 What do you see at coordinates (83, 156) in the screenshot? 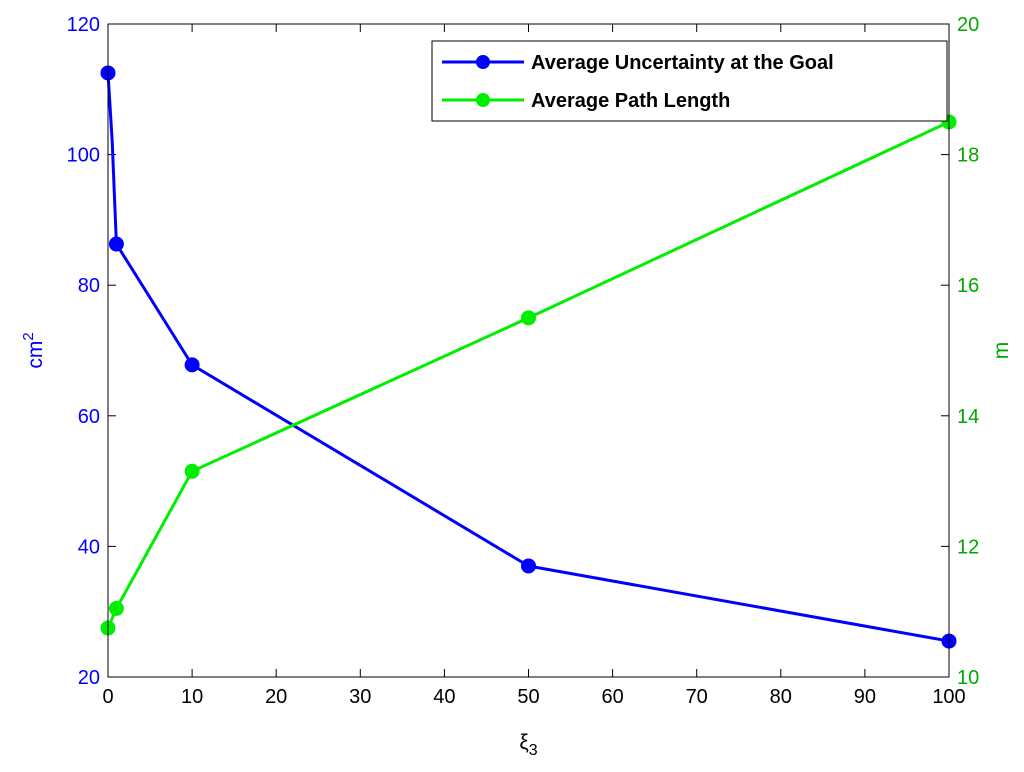
I see `y-left-tick-label: 100` at bounding box center [83, 156].